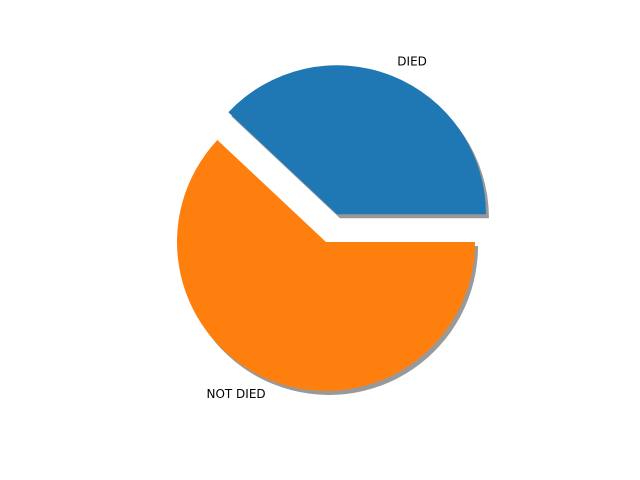 This screenshot has width=640, height=480. Describe the element at coordinates (357, 140) in the screenshot. I see `pie-slice-died` at that location.